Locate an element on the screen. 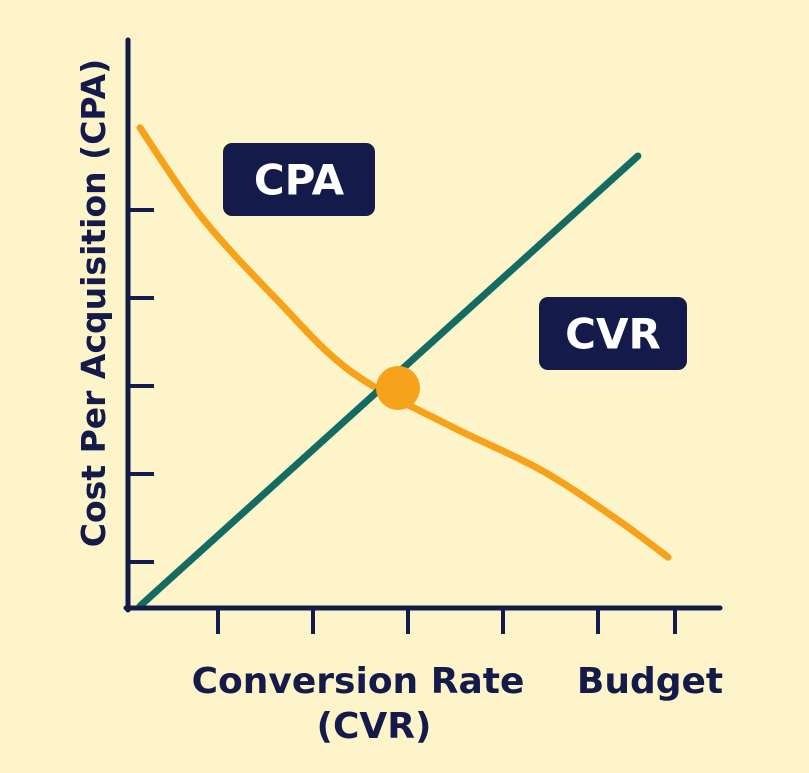 The width and height of the screenshot is (809, 773). y-axis-label: Cost Per Acquisition (CPA) is located at coordinates (93, 303).